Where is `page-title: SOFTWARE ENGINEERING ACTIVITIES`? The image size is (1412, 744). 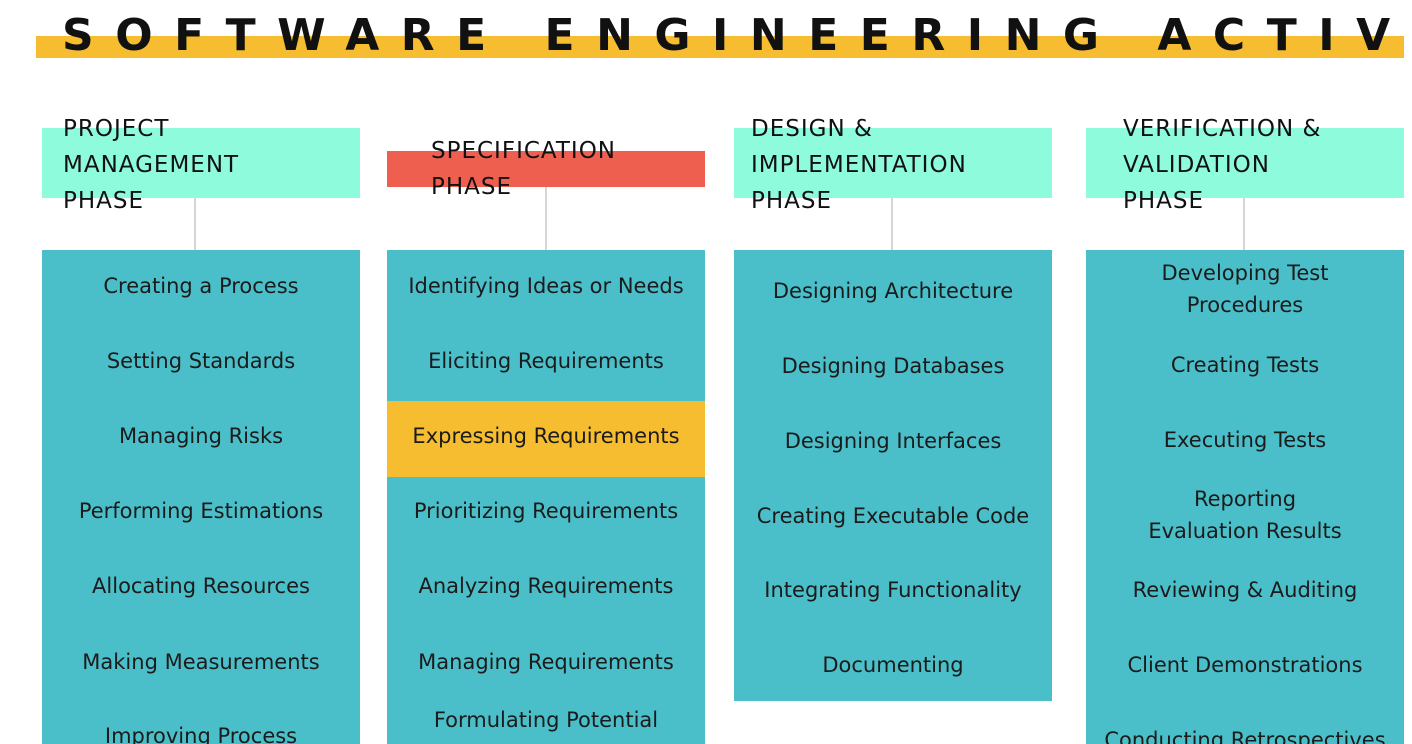 page-title: SOFTWARE ENGINEERING ACTIVITIES is located at coordinates (737, 35).